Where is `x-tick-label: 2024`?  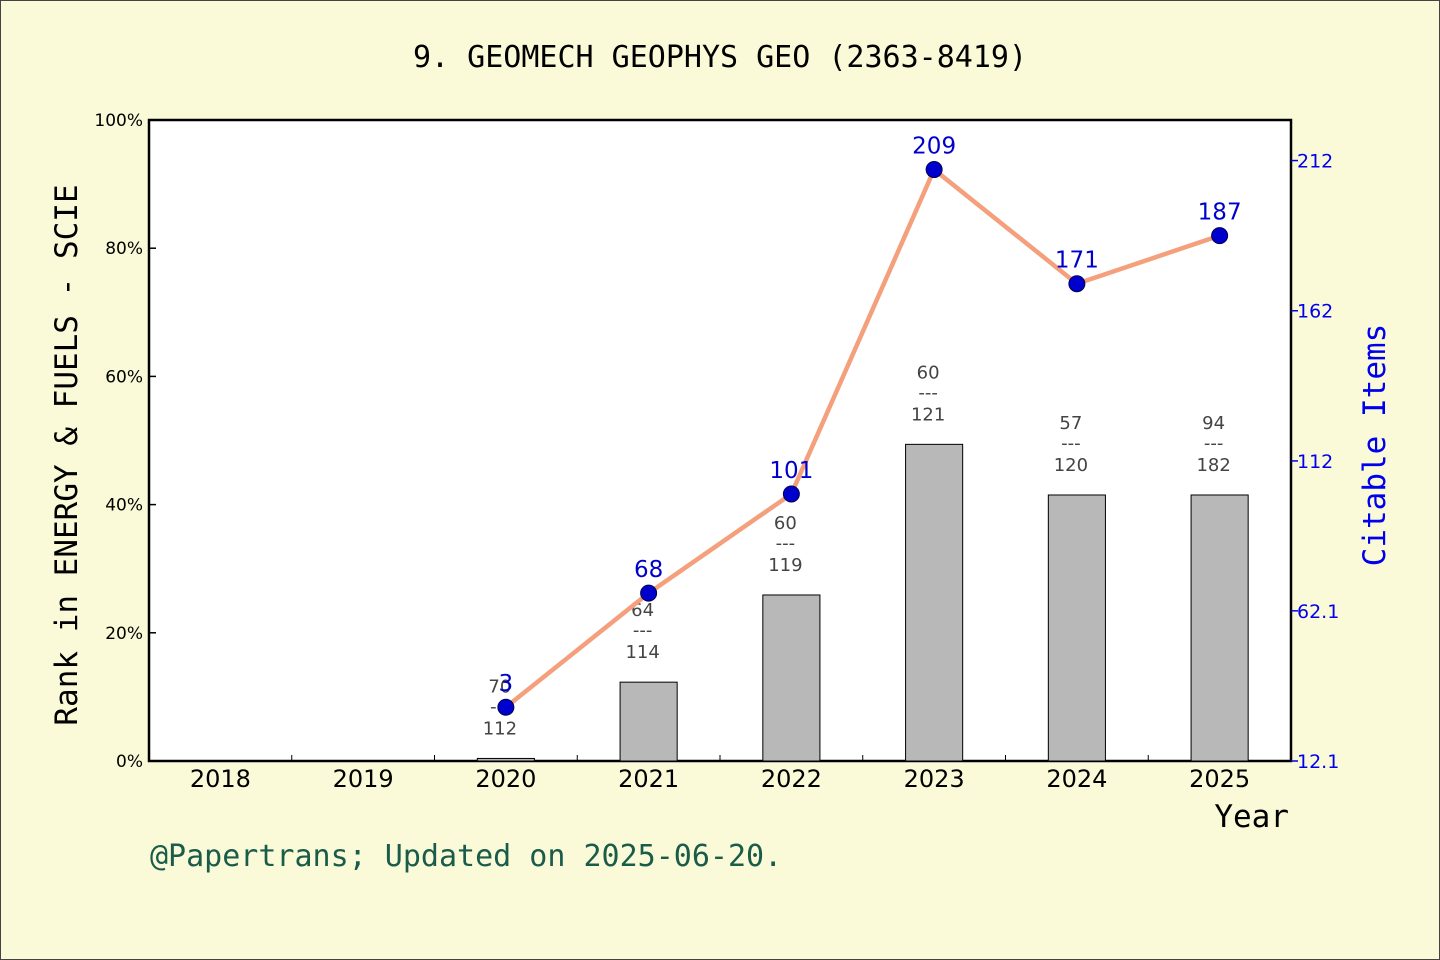 x-tick-label: 2024 is located at coordinates (1076, 779).